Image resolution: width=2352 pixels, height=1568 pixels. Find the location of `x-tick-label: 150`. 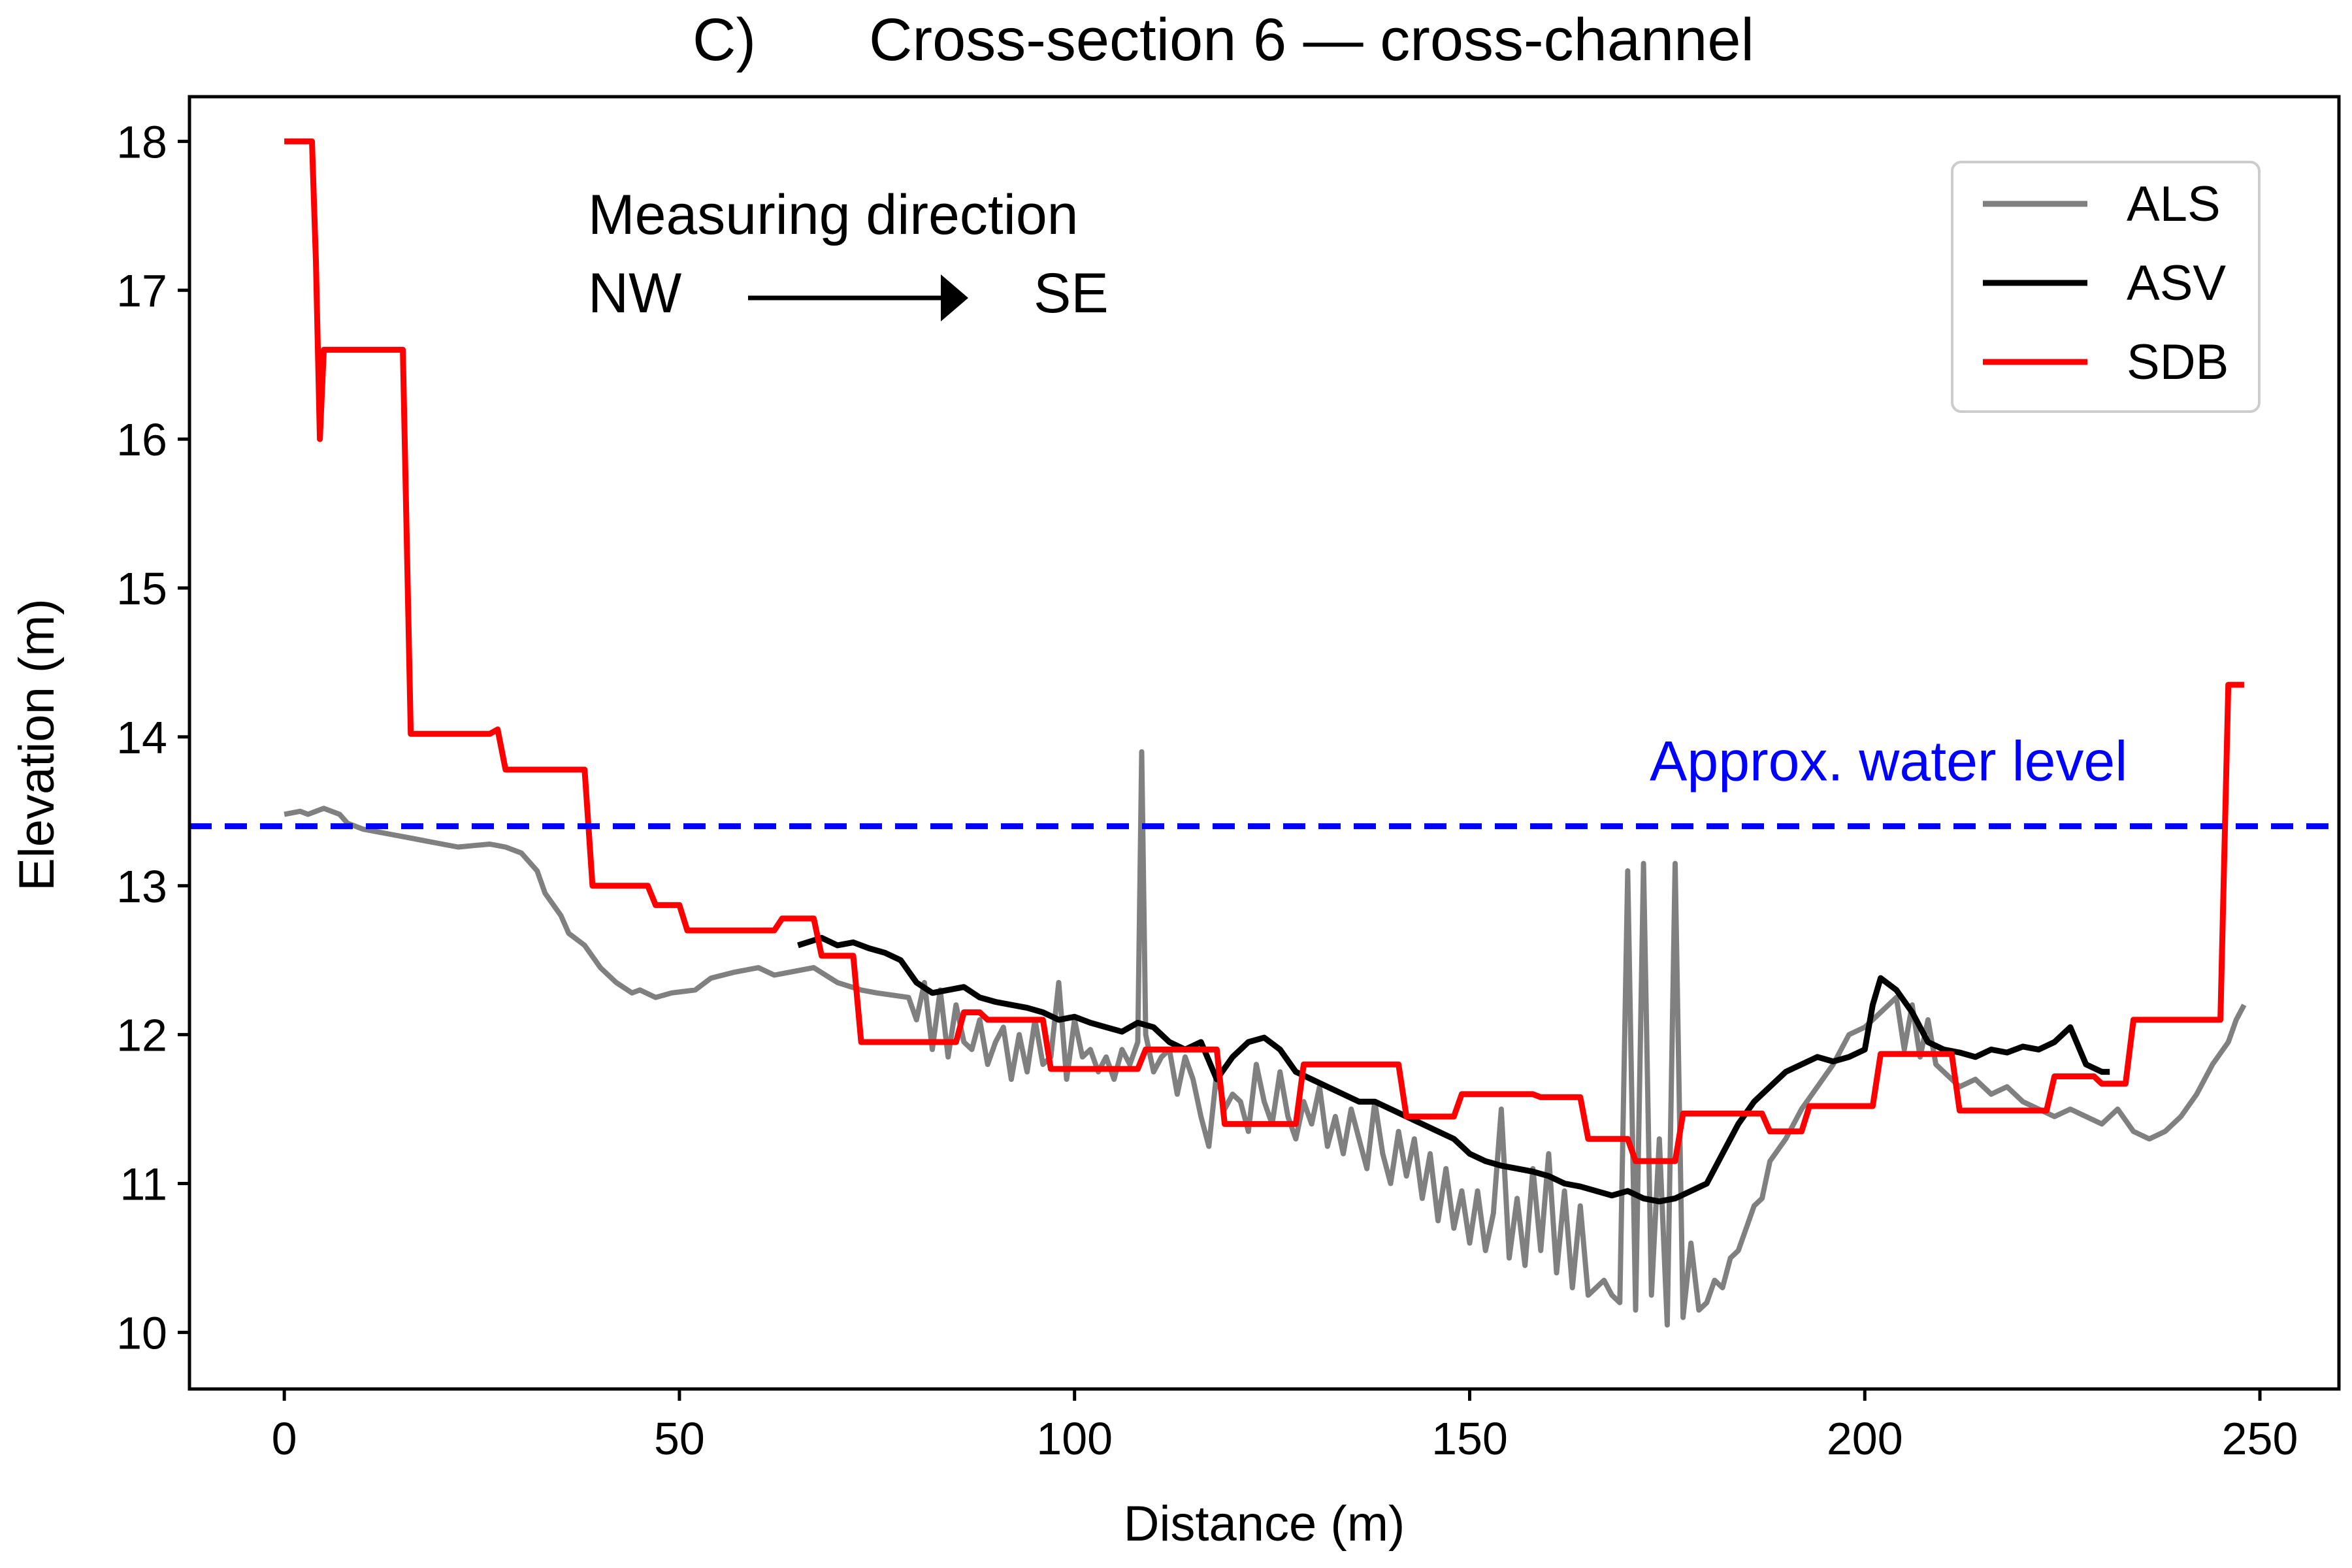

x-tick-label: 150 is located at coordinates (1469, 1438).